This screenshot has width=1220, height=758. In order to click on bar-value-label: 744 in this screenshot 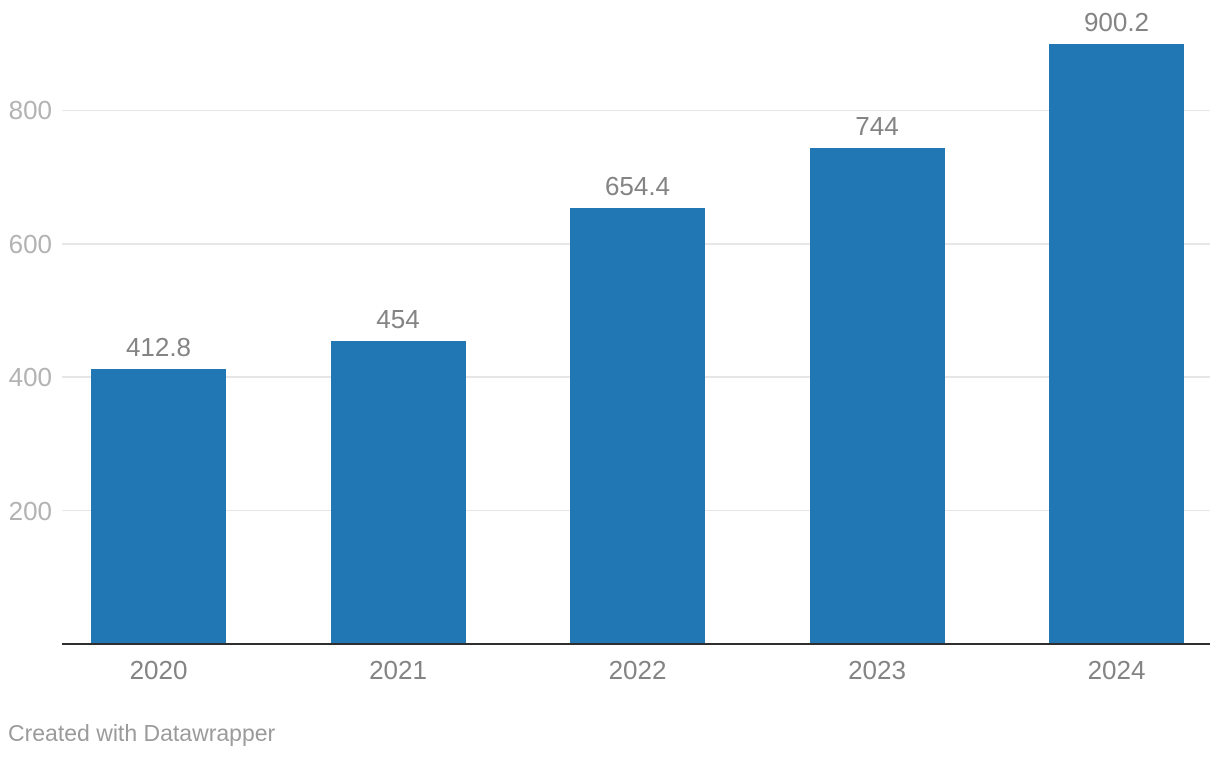, I will do `click(877, 125)`.